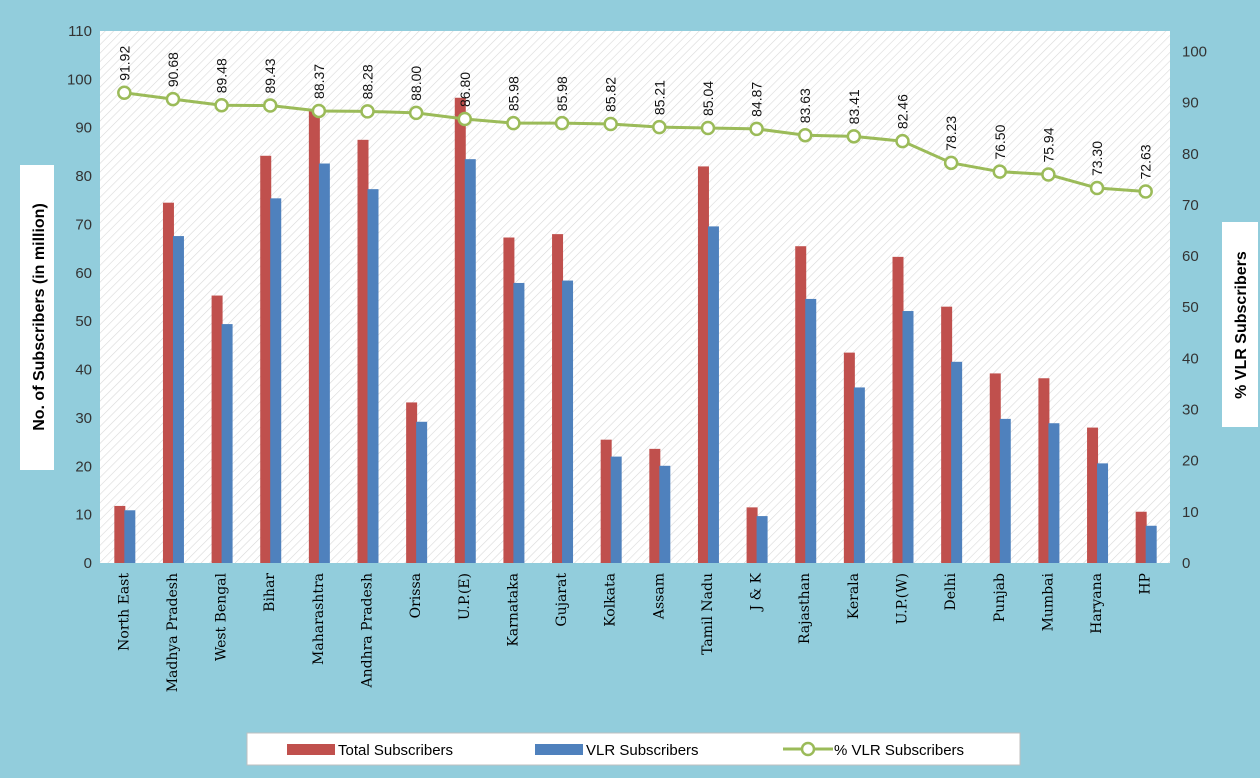 This screenshot has width=1260, height=783. What do you see at coordinates (79, 79) in the screenshot?
I see `y-tick-label: 100` at bounding box center [79, 79].